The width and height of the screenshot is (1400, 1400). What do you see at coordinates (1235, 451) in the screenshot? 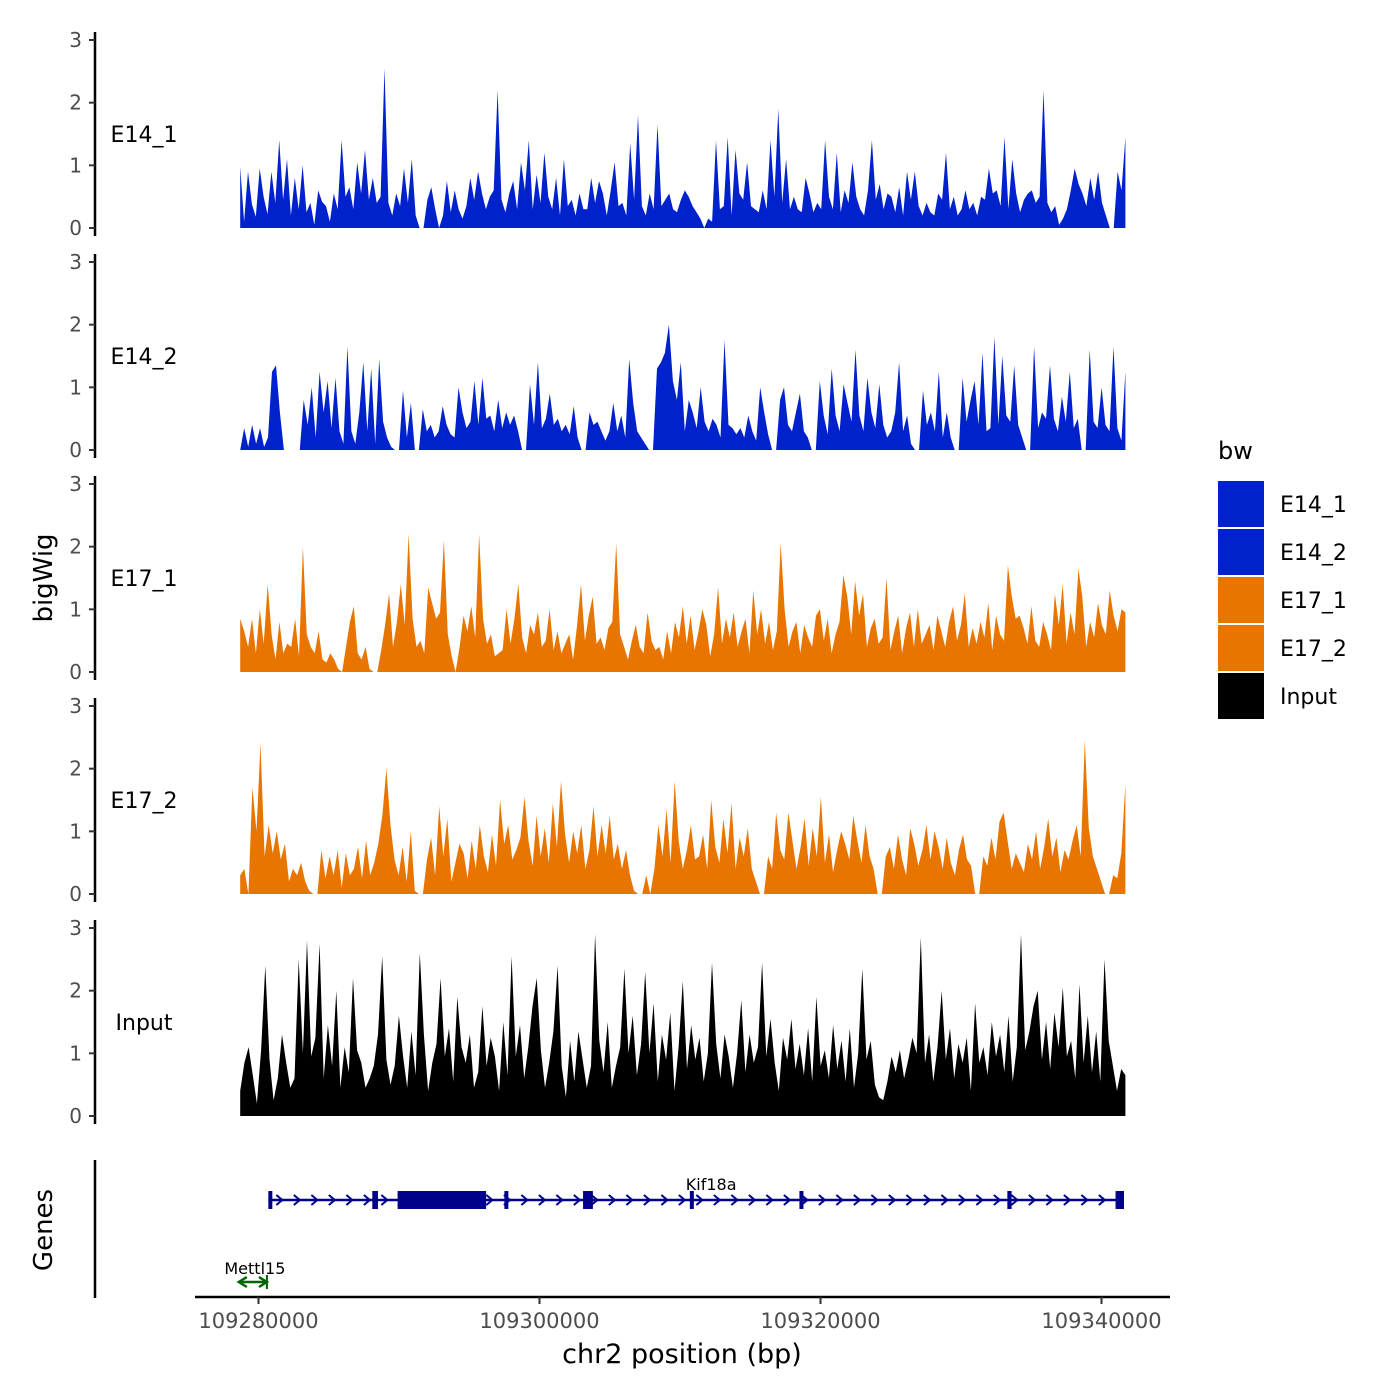
I see `legend-title: bw` at bounding box center [1235, 451].